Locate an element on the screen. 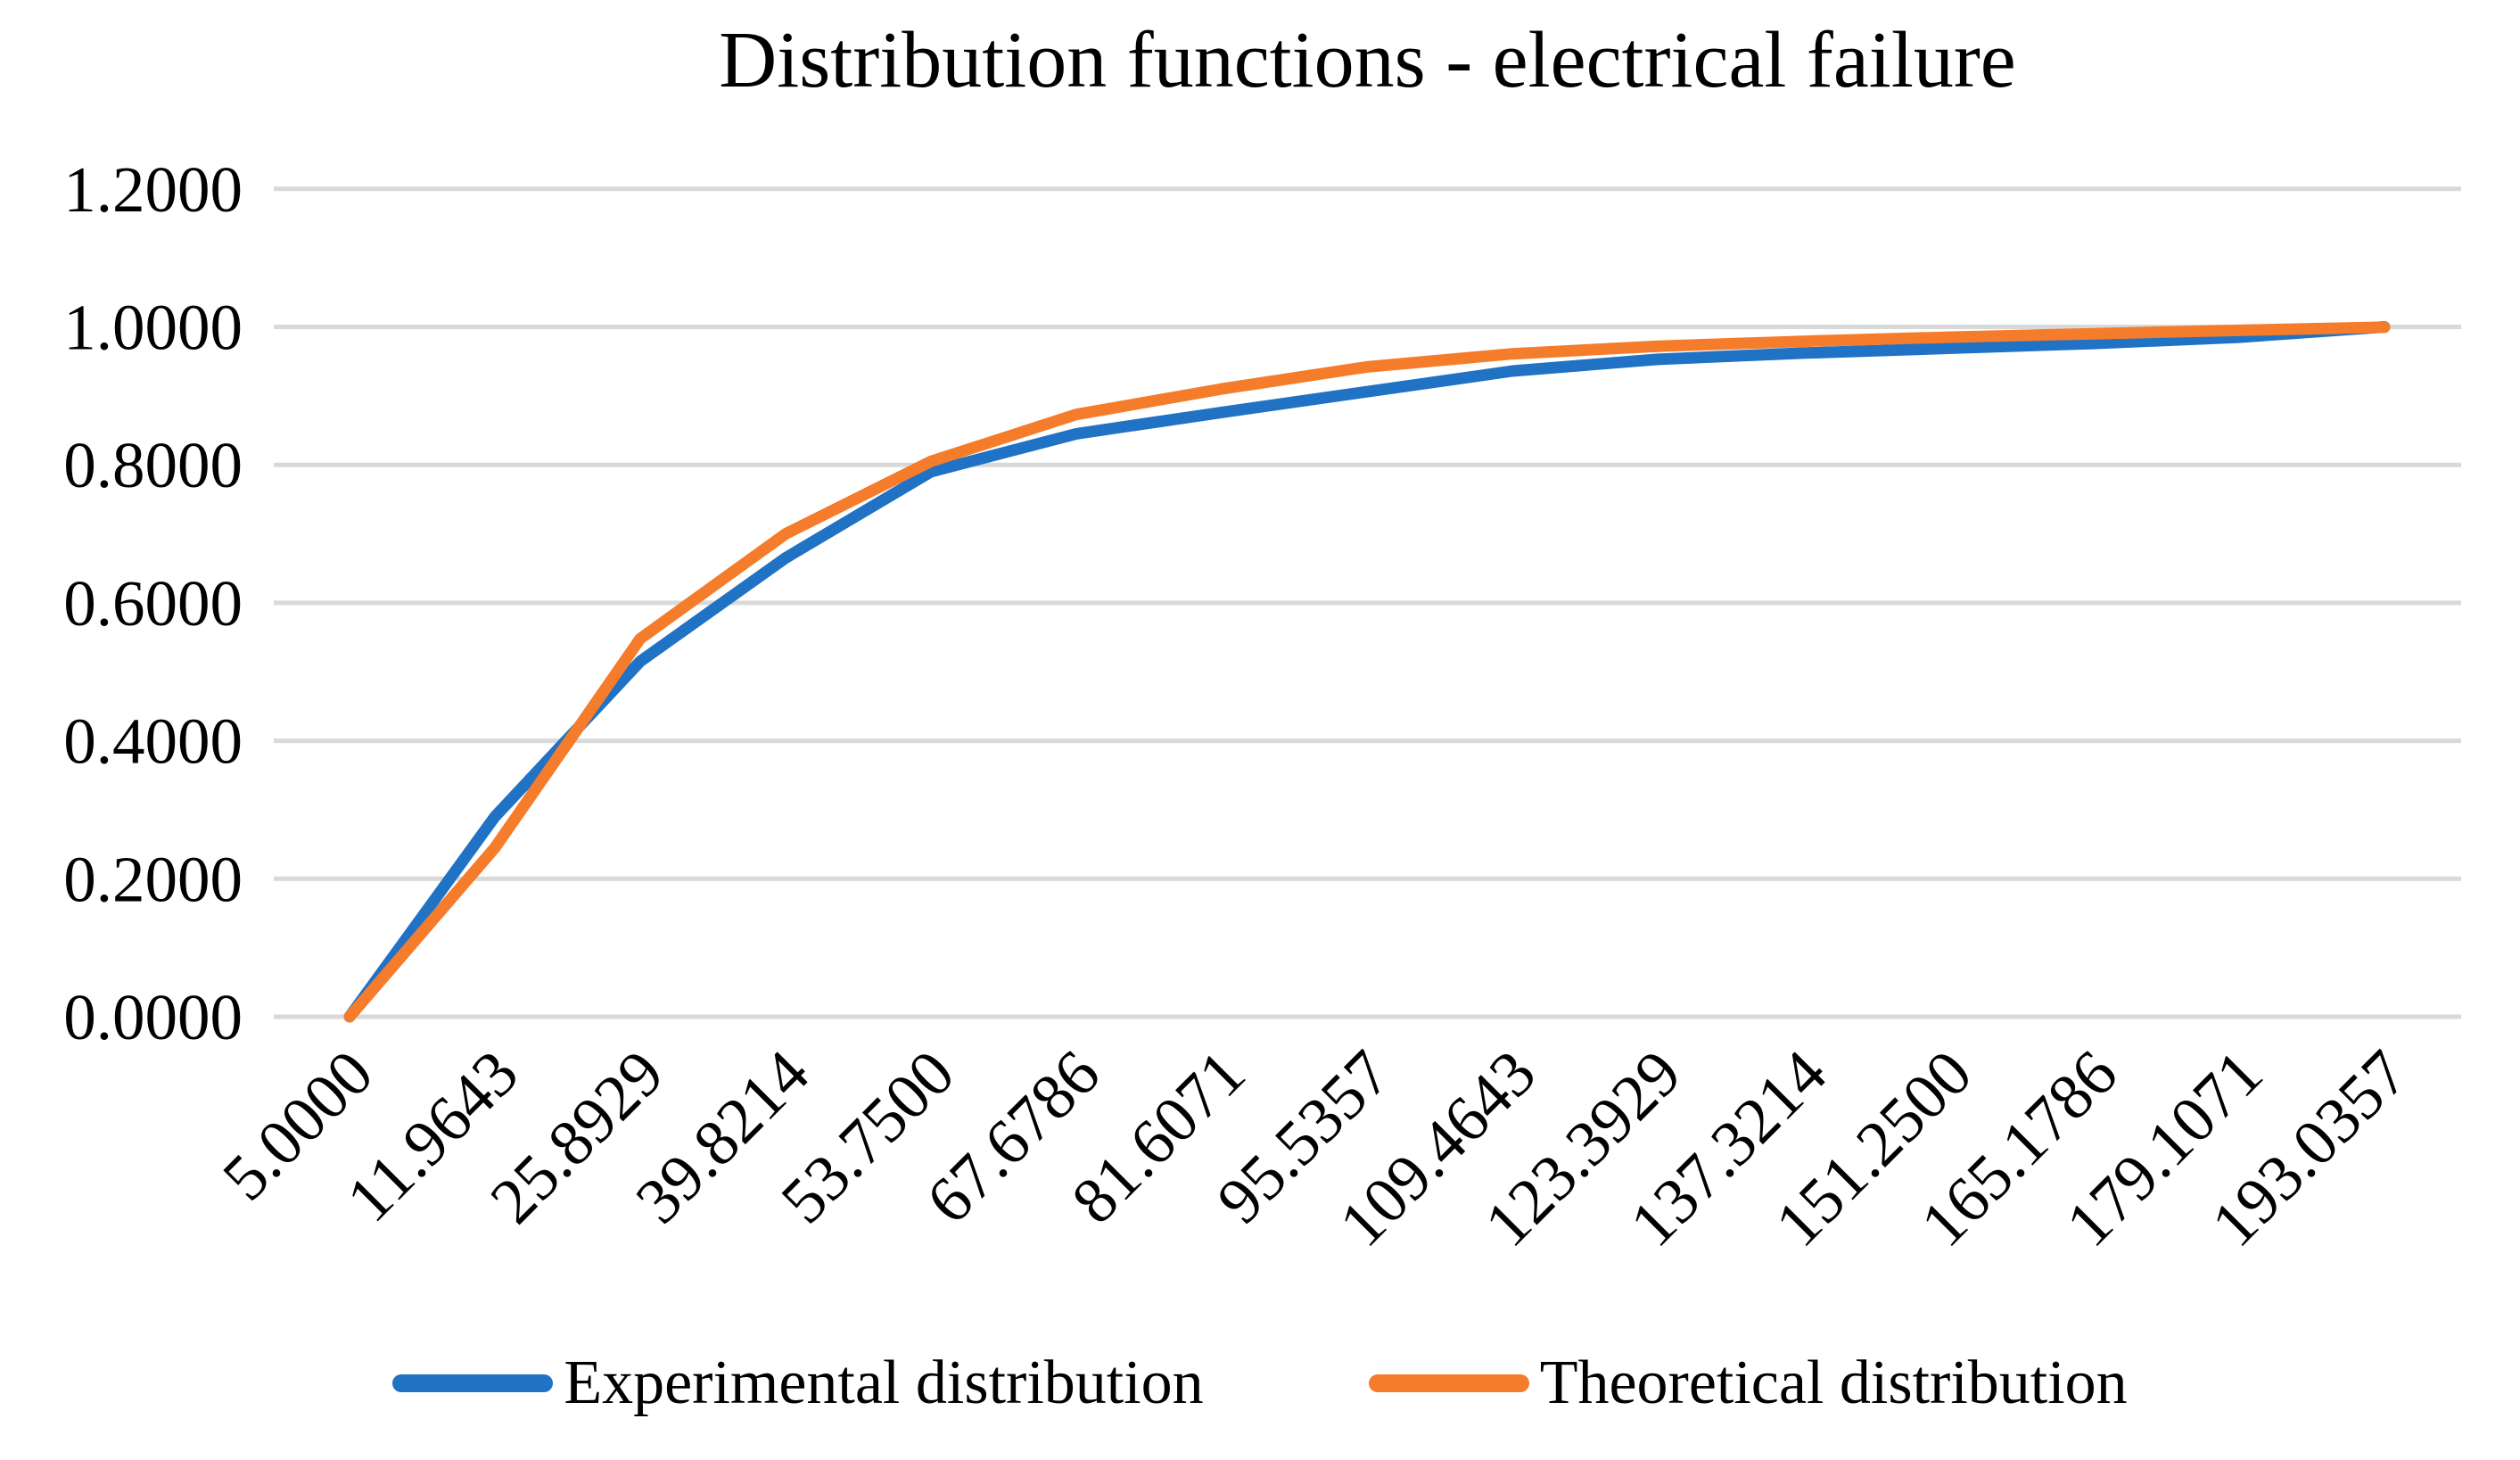 This screenshot has height=1460, width=2520. y-axis-tick-label: 1.0000 is located at coordinates (153, 328).